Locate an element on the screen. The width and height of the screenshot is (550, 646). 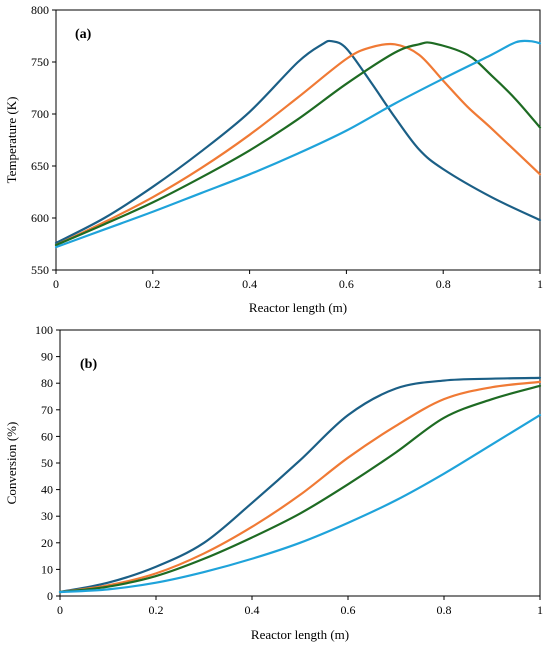
y-tick-label: 50 is located at coordinates (47, 463).